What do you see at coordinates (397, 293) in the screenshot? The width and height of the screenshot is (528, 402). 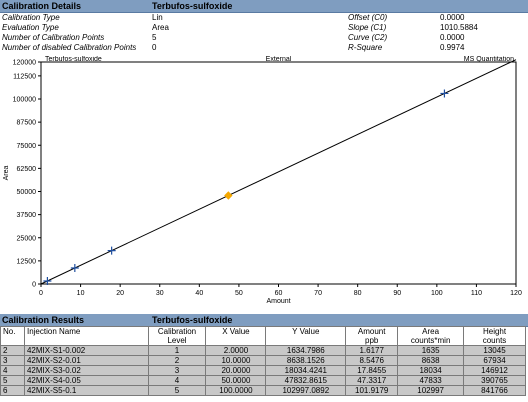 I see `x-tick-label: 90` at bounding box center [397, 293].